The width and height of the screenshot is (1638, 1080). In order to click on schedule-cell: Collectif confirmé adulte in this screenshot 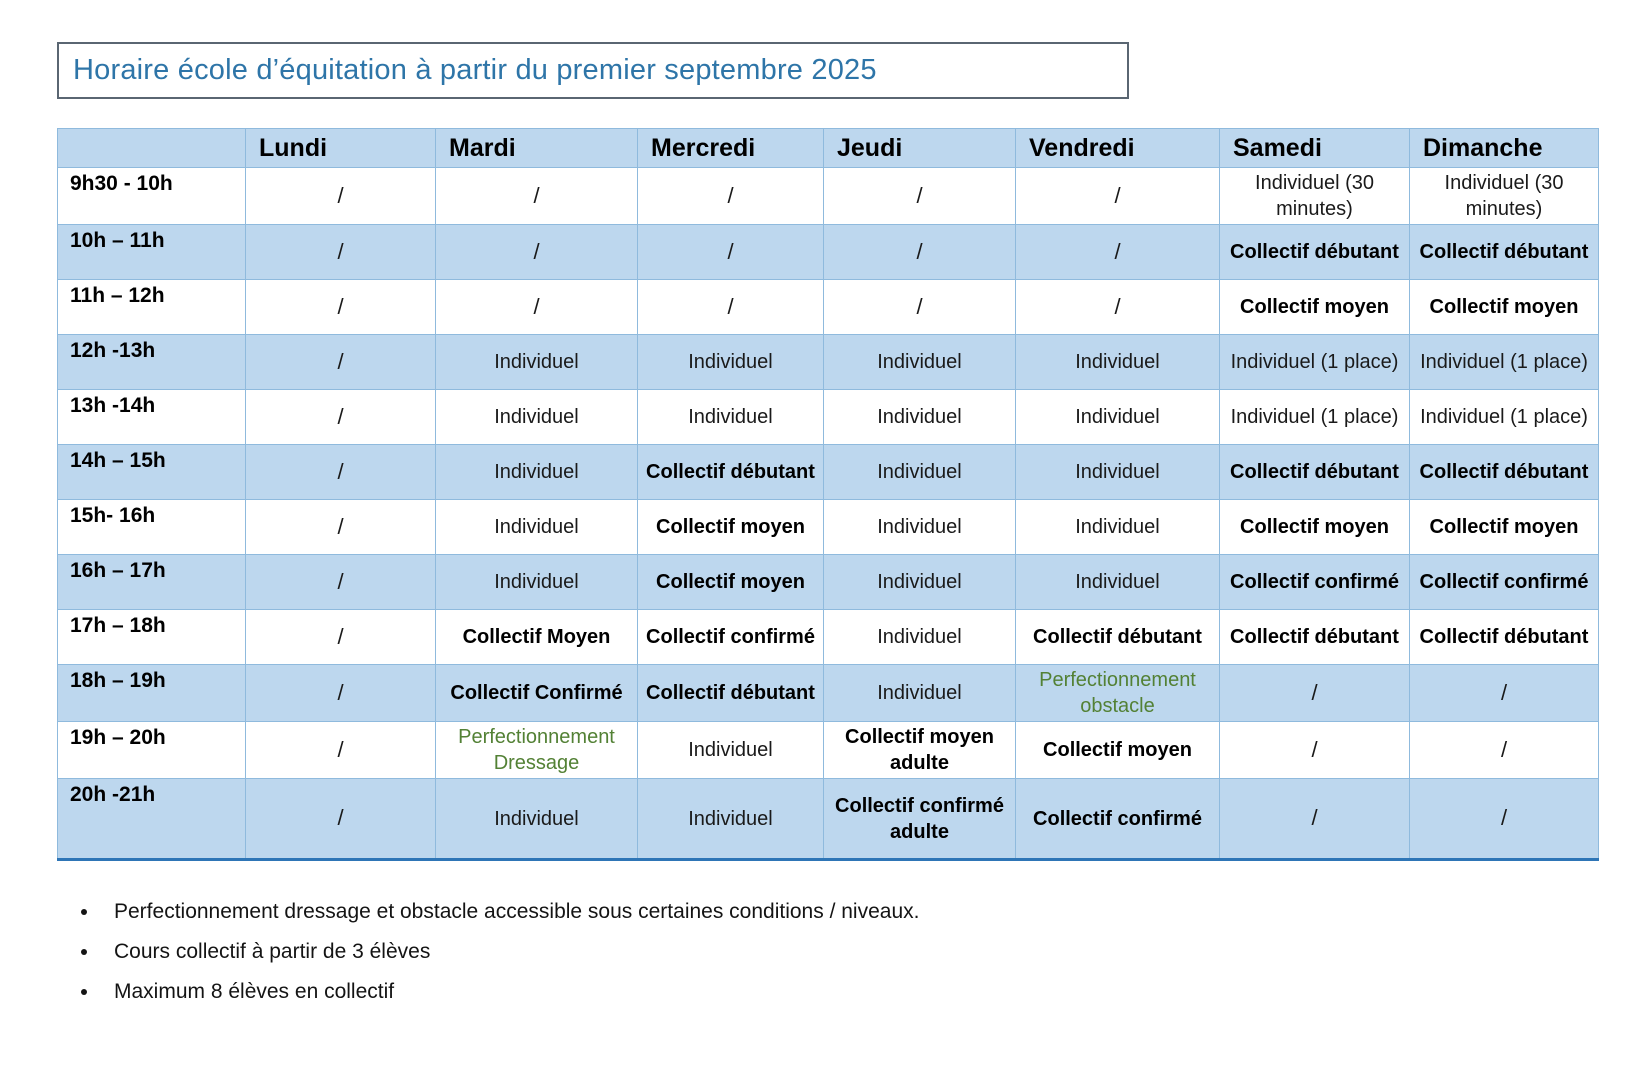, I will do `click(919, 819)`.